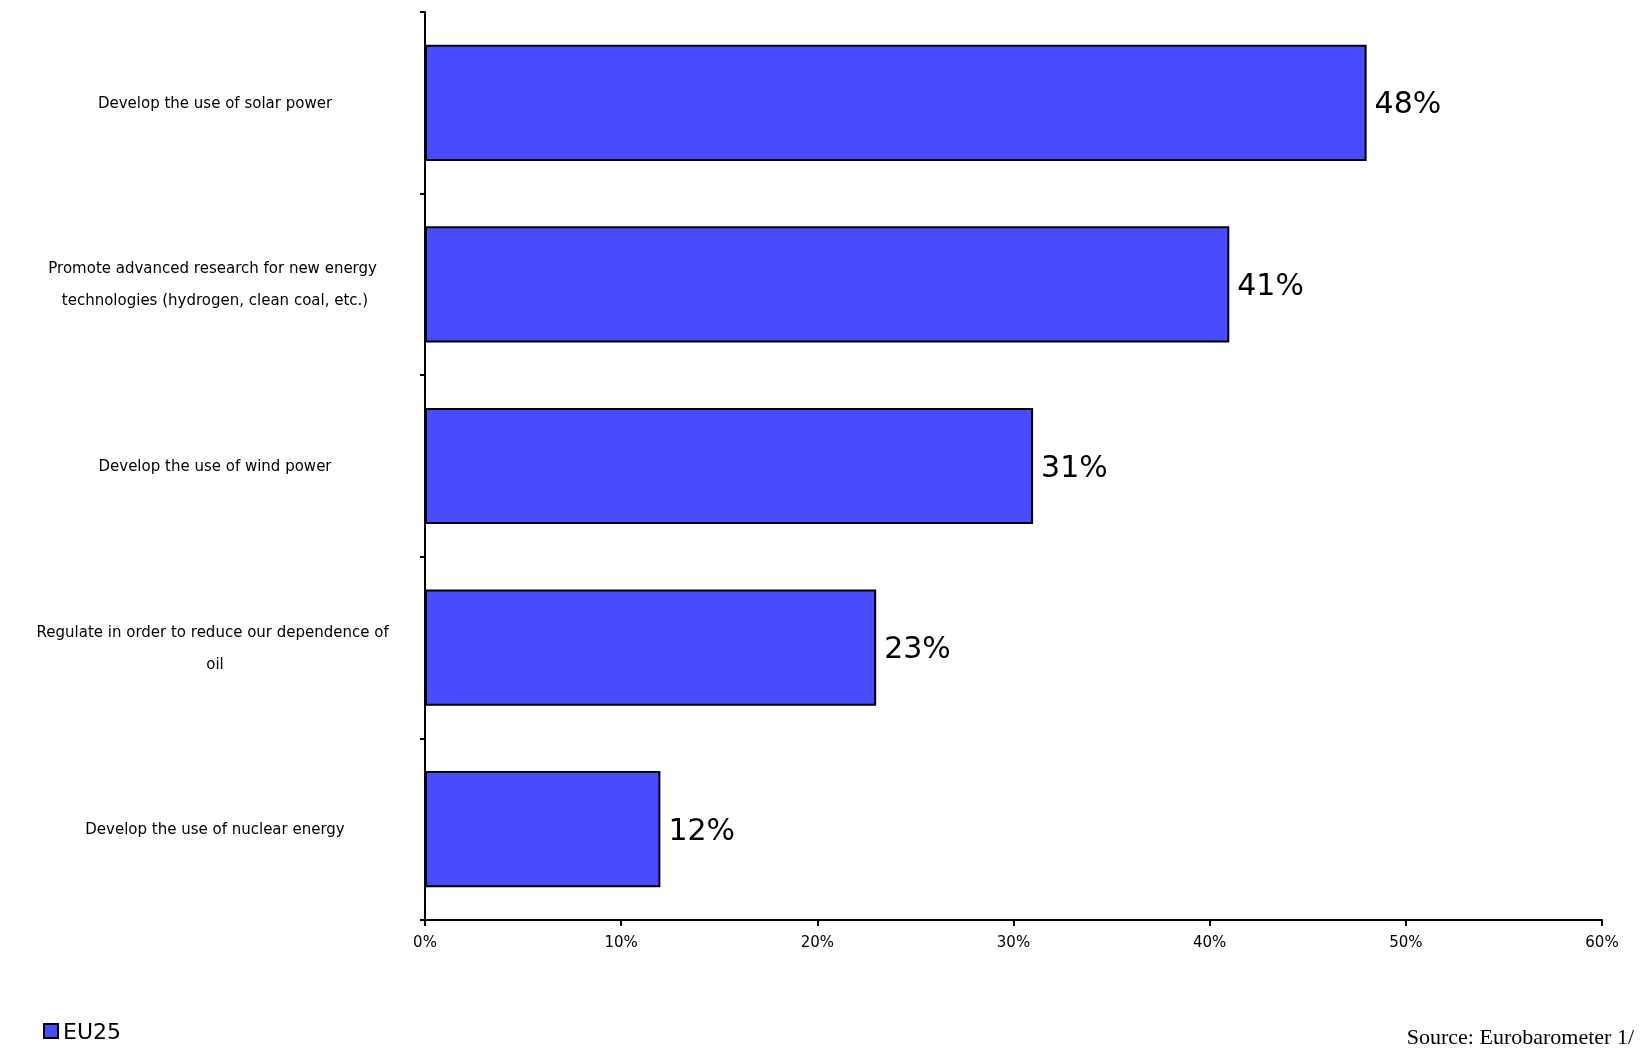  What do you see at coordinates (1270, 284) in the screenshot?
I see `data-label: 41%` at bounding box center [1270, 284].